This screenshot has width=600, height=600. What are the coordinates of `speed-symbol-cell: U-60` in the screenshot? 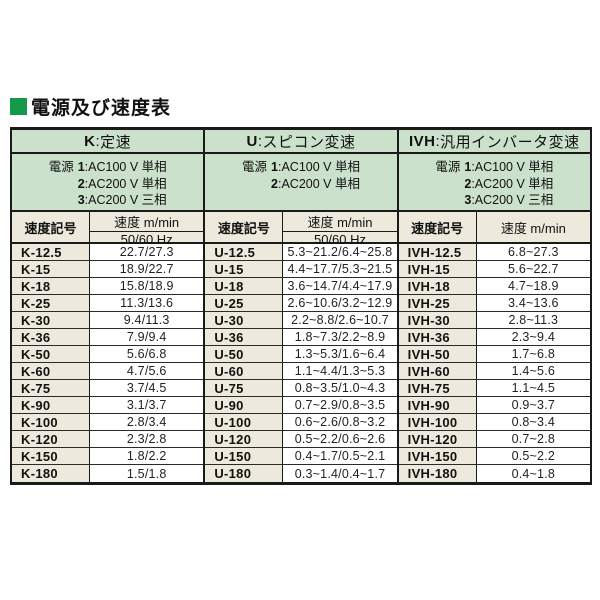 It's located at (244, 371).